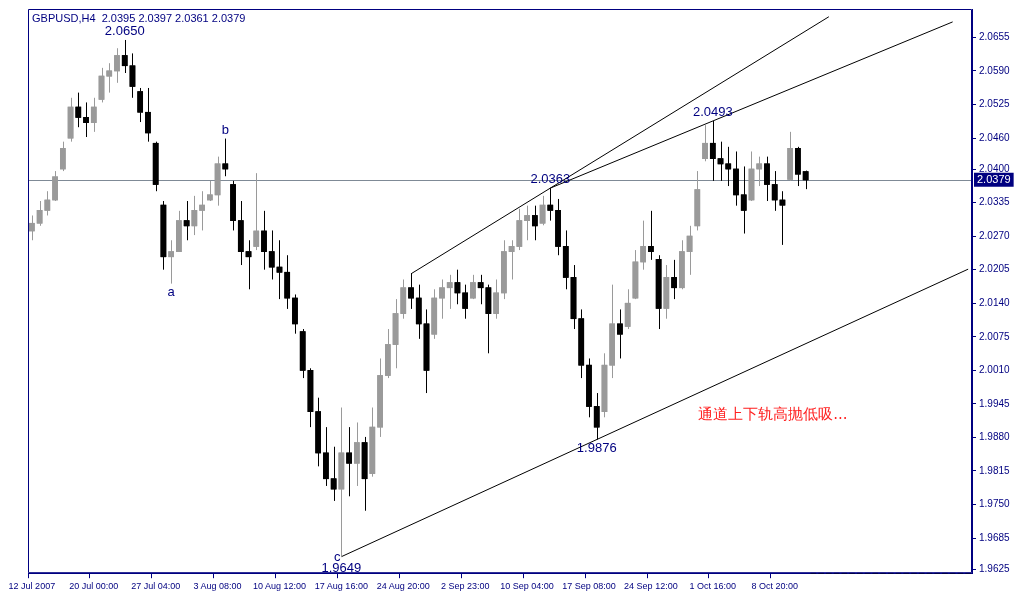 Image resolution: width=1020 pixels, height=597 pixels. What do you see at coordinates (995, 137) in the screenshot?
I see `y-tick-label: 2.0460` at bounding box center [995, 137].